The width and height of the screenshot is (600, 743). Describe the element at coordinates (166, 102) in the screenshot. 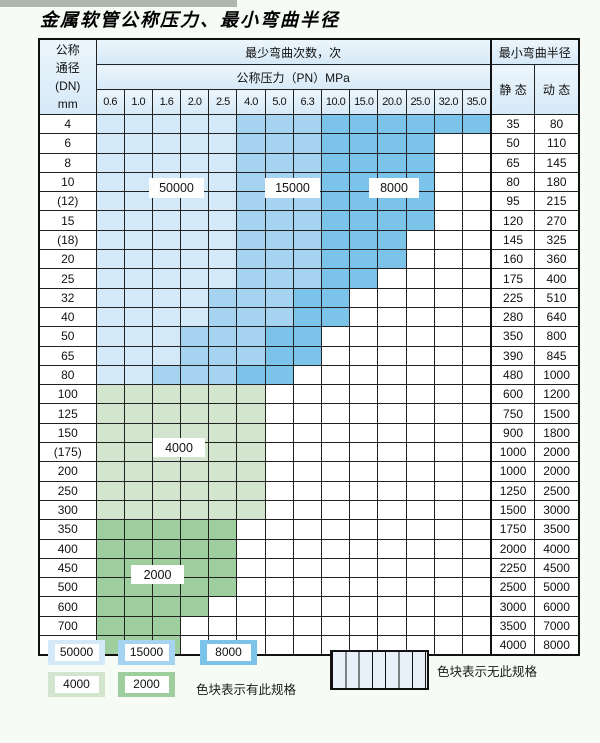

I see `pressure-value-header: 1.6` at that location.